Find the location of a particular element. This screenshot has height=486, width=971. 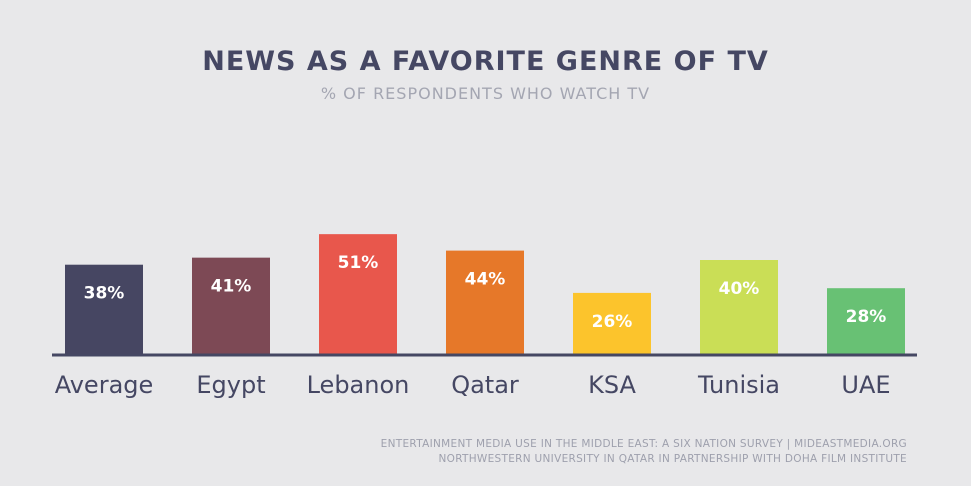

value-label-ksa: 26% is located at coordinates (612, 322).